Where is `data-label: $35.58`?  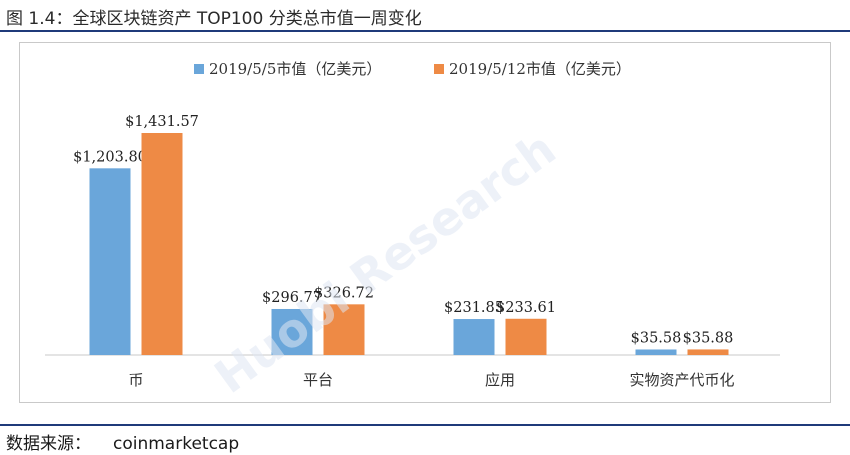
data-label: $35.58 is located at coordinates (656, 338).